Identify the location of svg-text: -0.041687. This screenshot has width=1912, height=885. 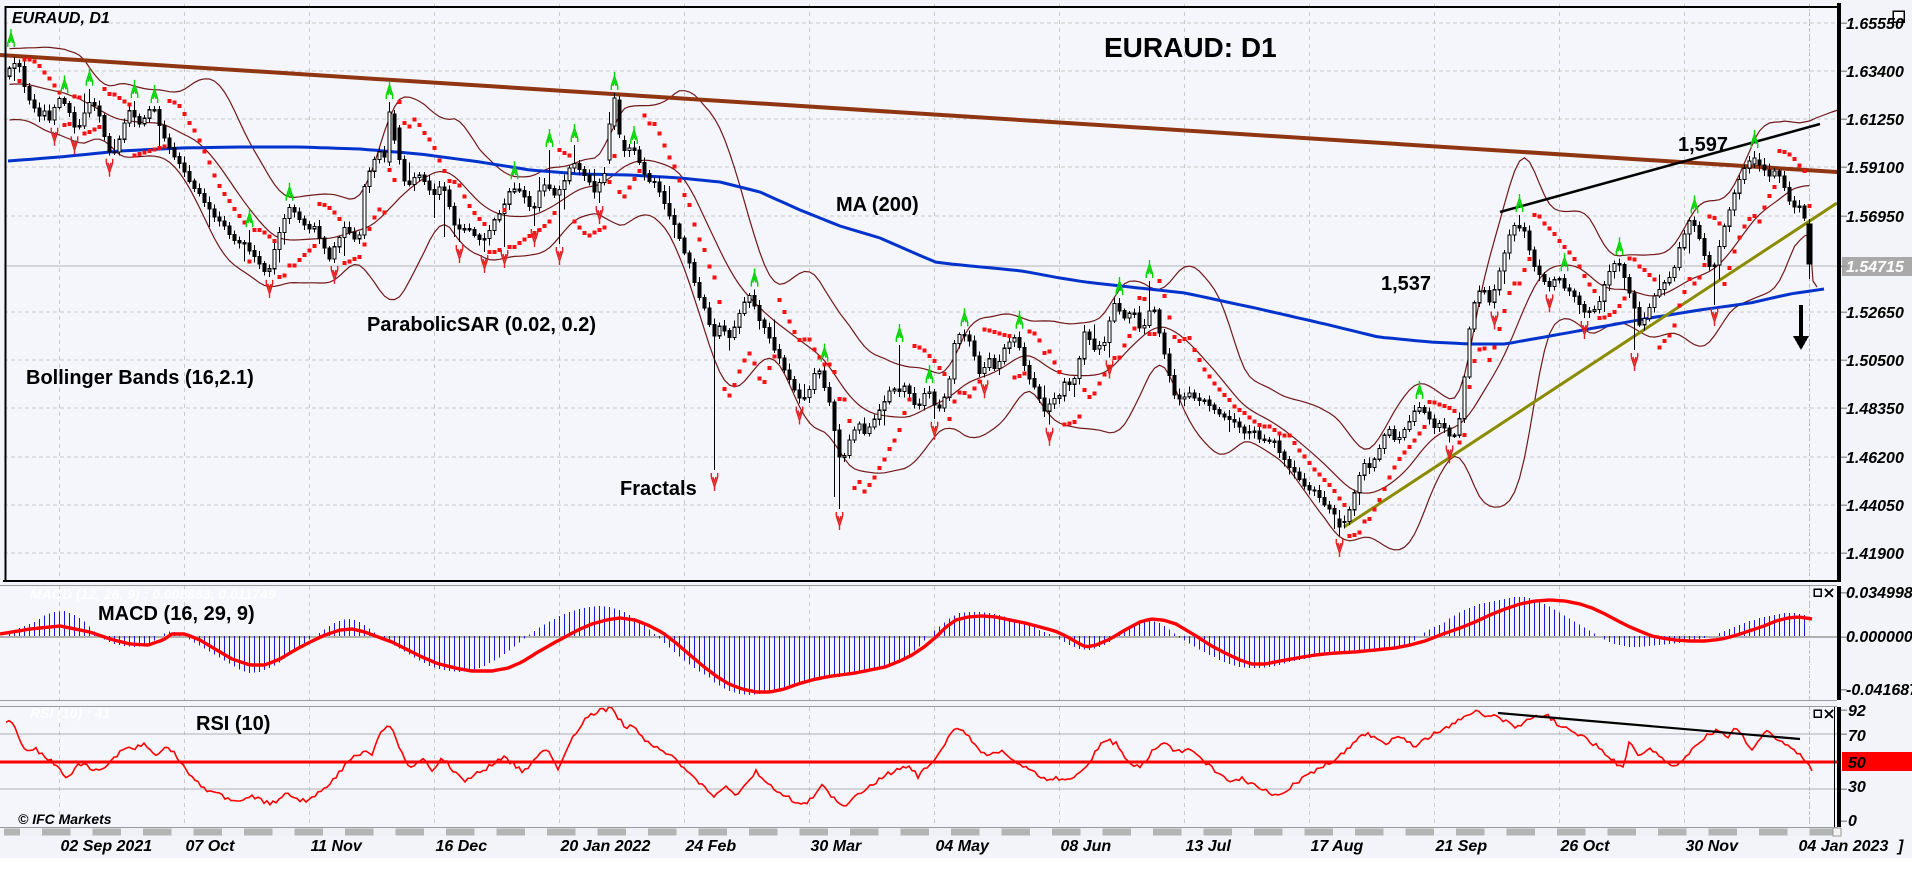
(1879, 690).